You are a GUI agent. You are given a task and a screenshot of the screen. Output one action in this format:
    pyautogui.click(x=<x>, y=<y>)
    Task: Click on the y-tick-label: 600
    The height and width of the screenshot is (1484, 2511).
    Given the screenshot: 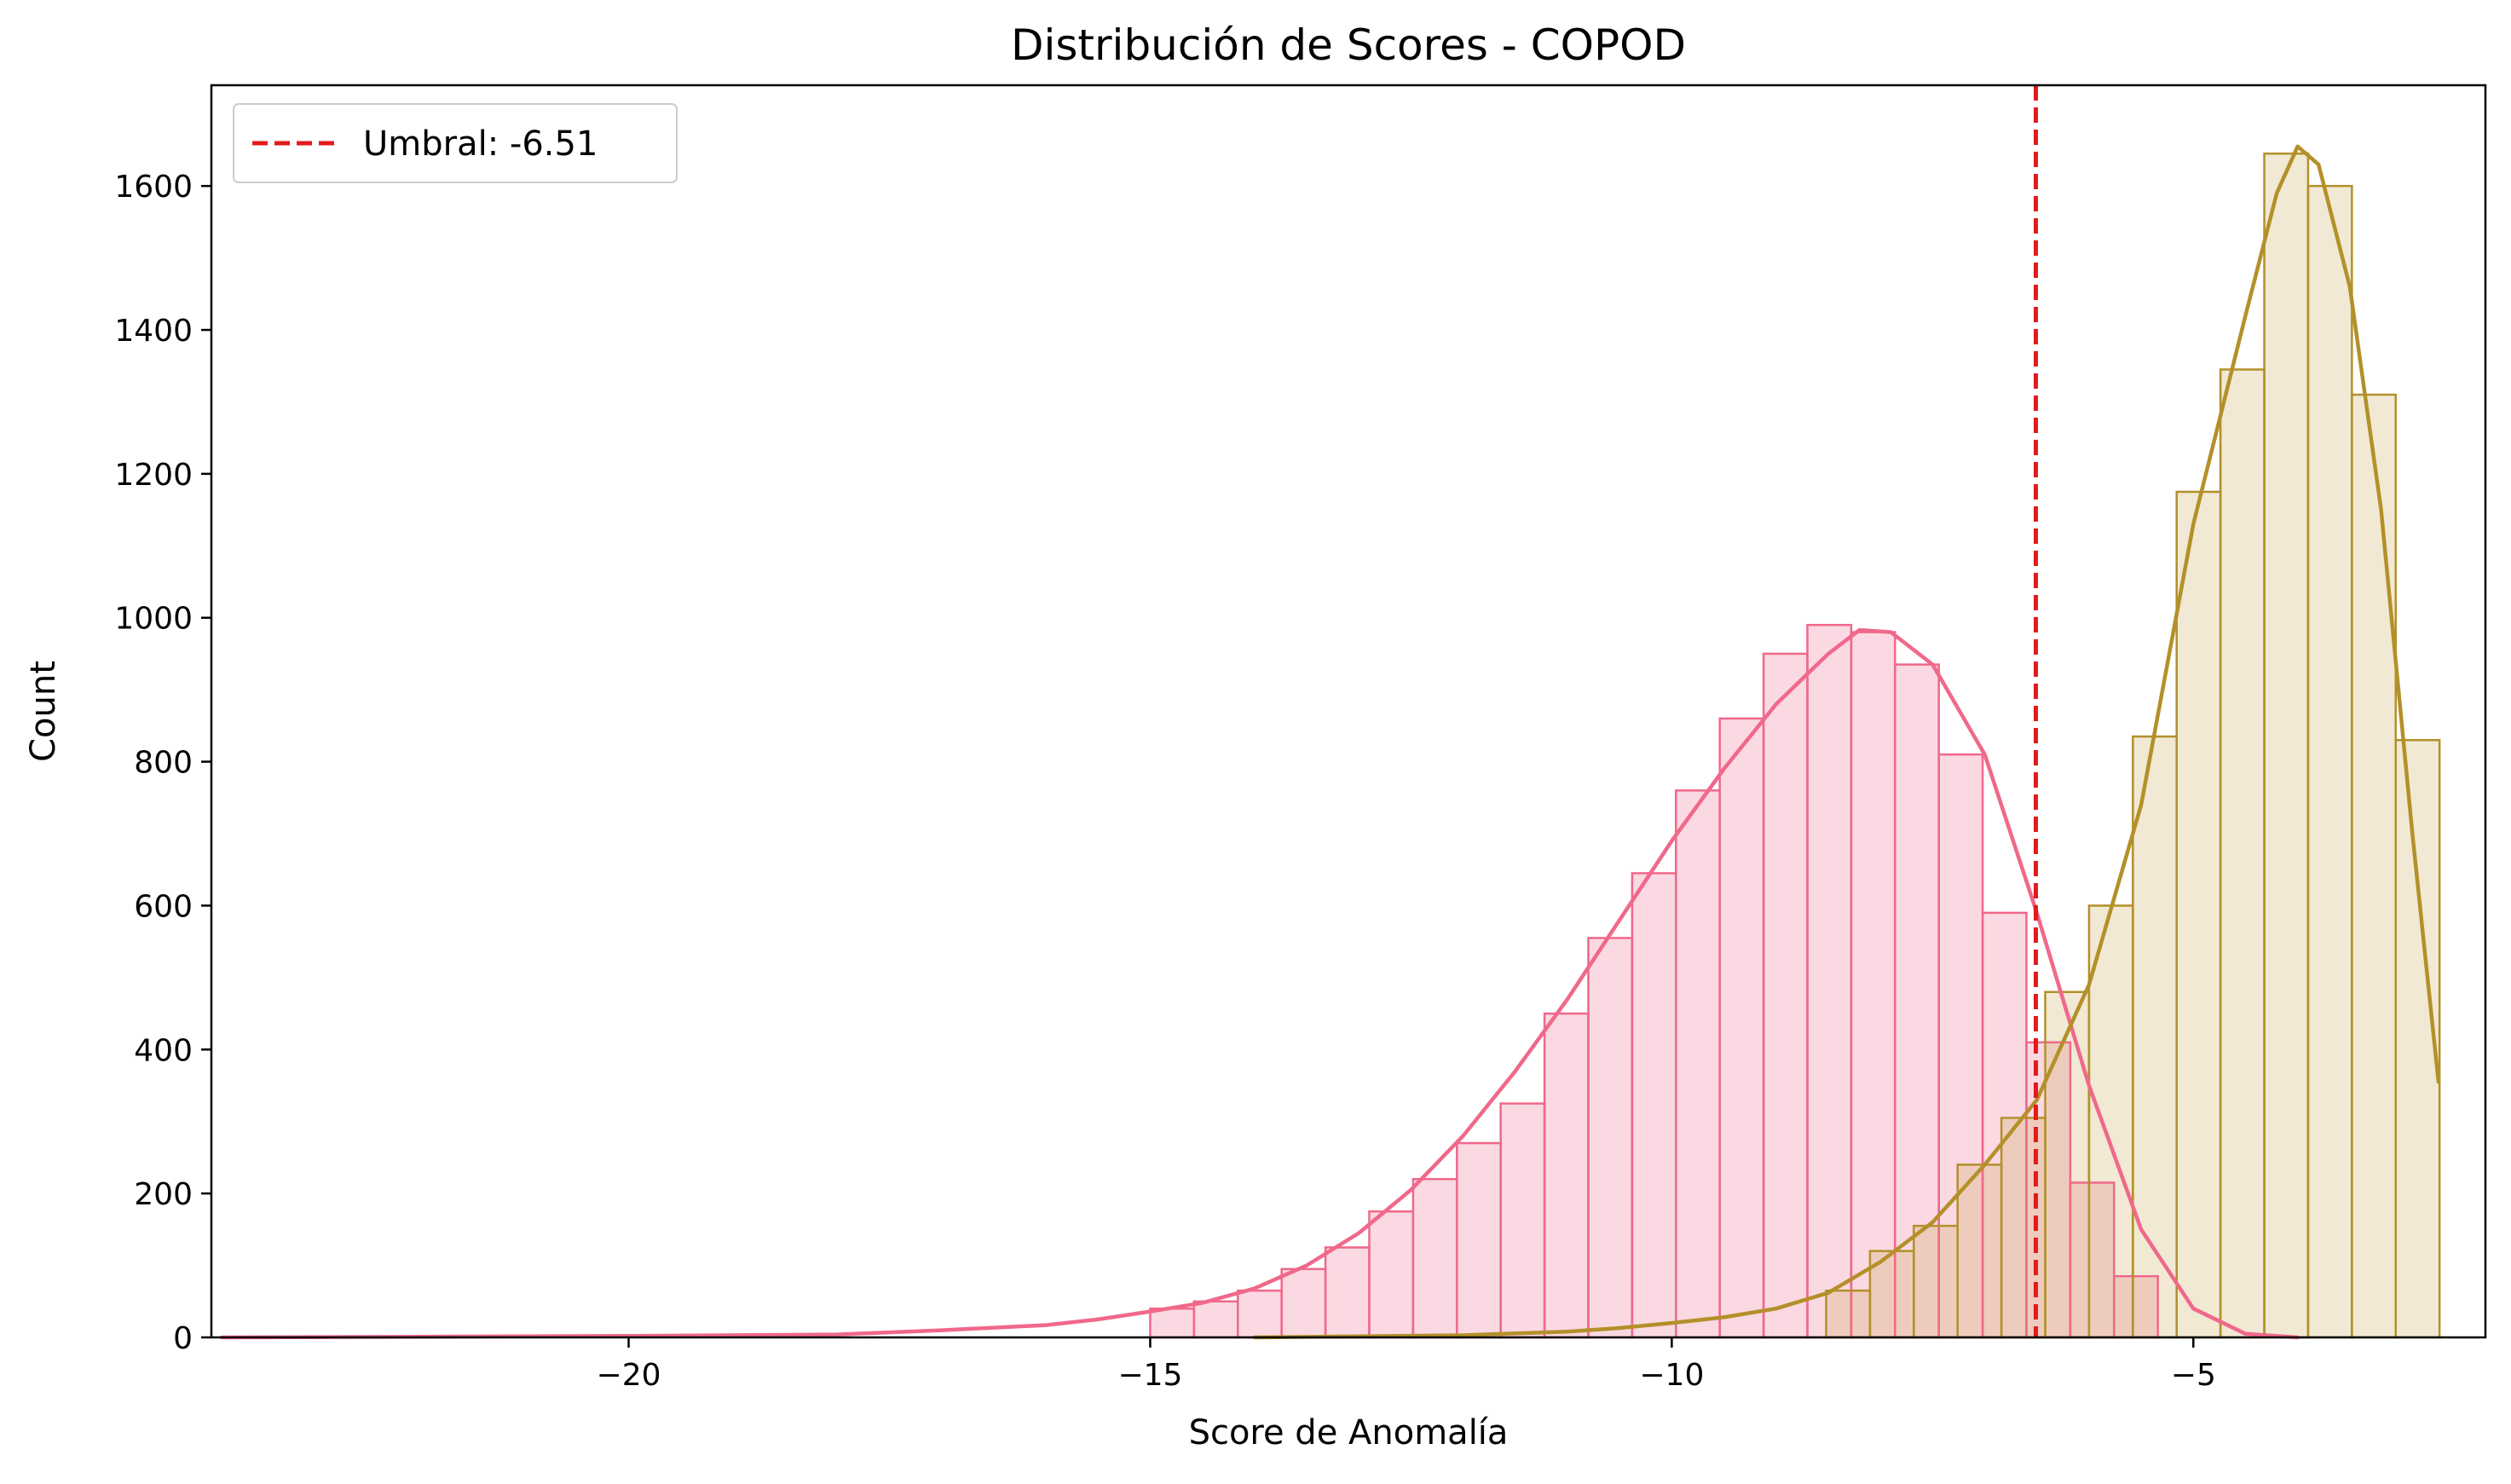 What is the action you would take?
    pyautogui.click(x=163, y=906)
    